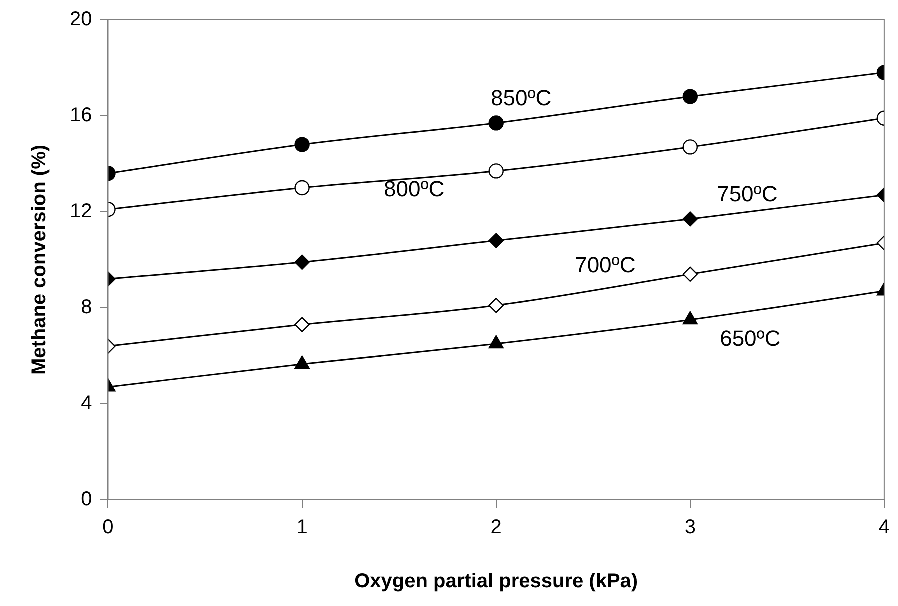 The width and height of the screenshot is (898, 606). Describe the element at coordinates (747, 193) in the screenshot. I see `series-label: 750ºC` at that location.